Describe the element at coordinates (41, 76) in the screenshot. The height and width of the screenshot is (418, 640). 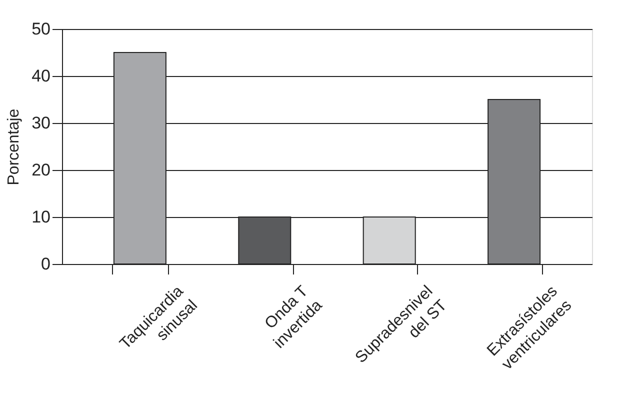
I see `y-tick-label: 40` at that location.